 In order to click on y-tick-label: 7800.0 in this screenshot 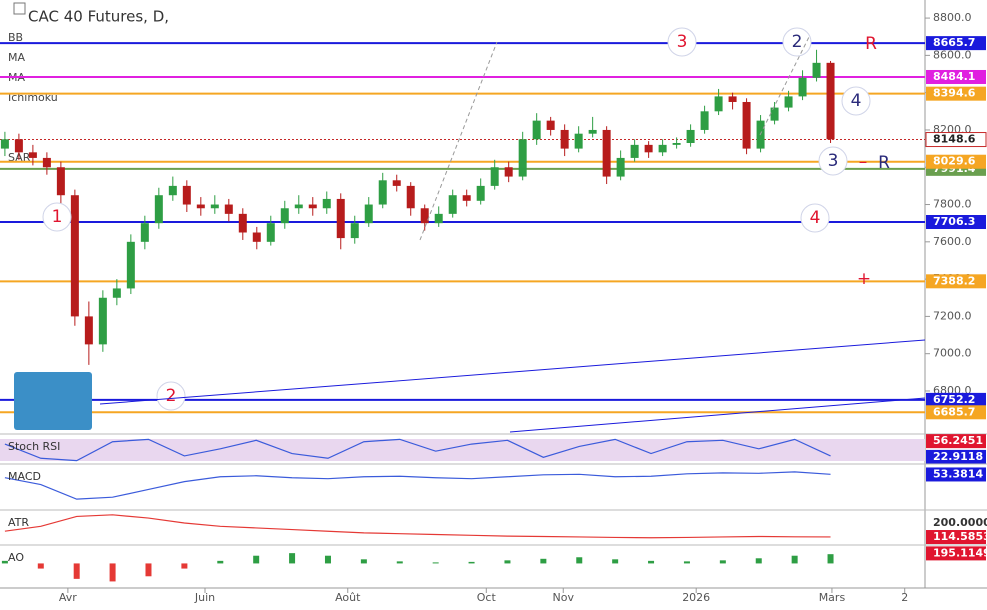, I will do `click(952, 204)`.